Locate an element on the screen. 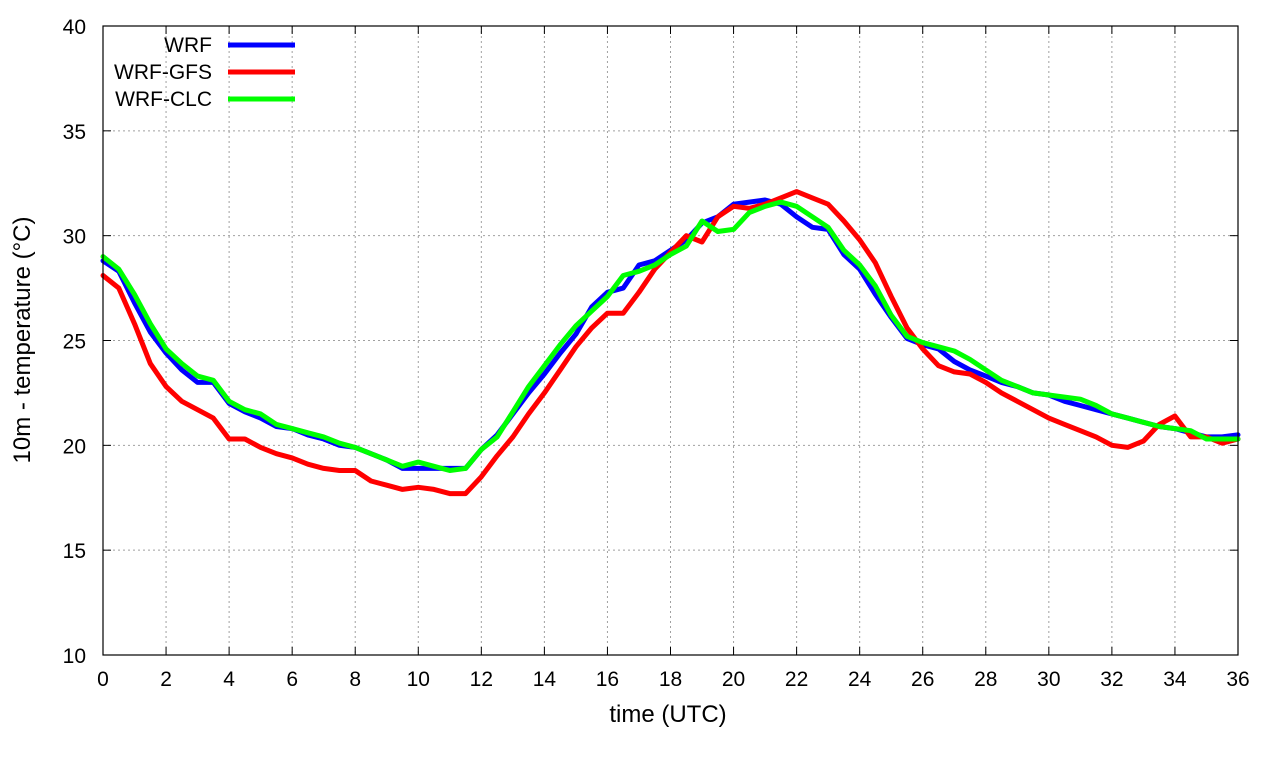 This screenshot has width=1280, height=760. legend: WRF WRF-GFS WRF-CLC is located at coordinates (204, 72).